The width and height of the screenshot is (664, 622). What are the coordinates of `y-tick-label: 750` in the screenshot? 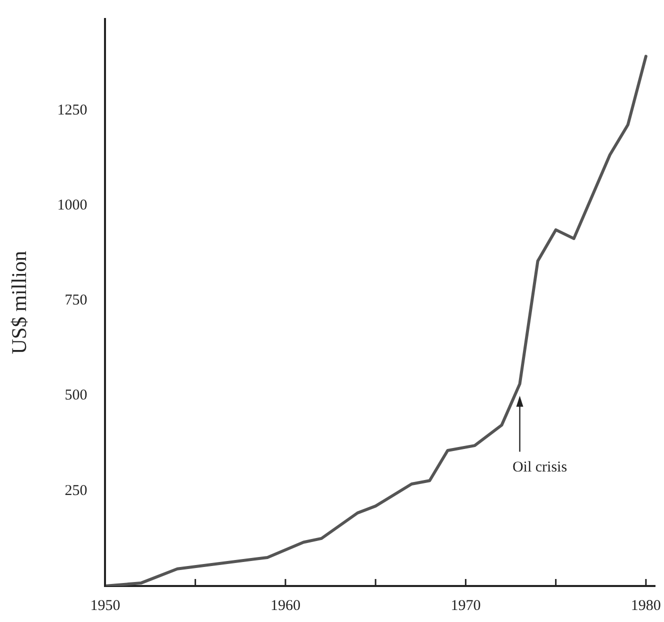 It's located at (76, 300).